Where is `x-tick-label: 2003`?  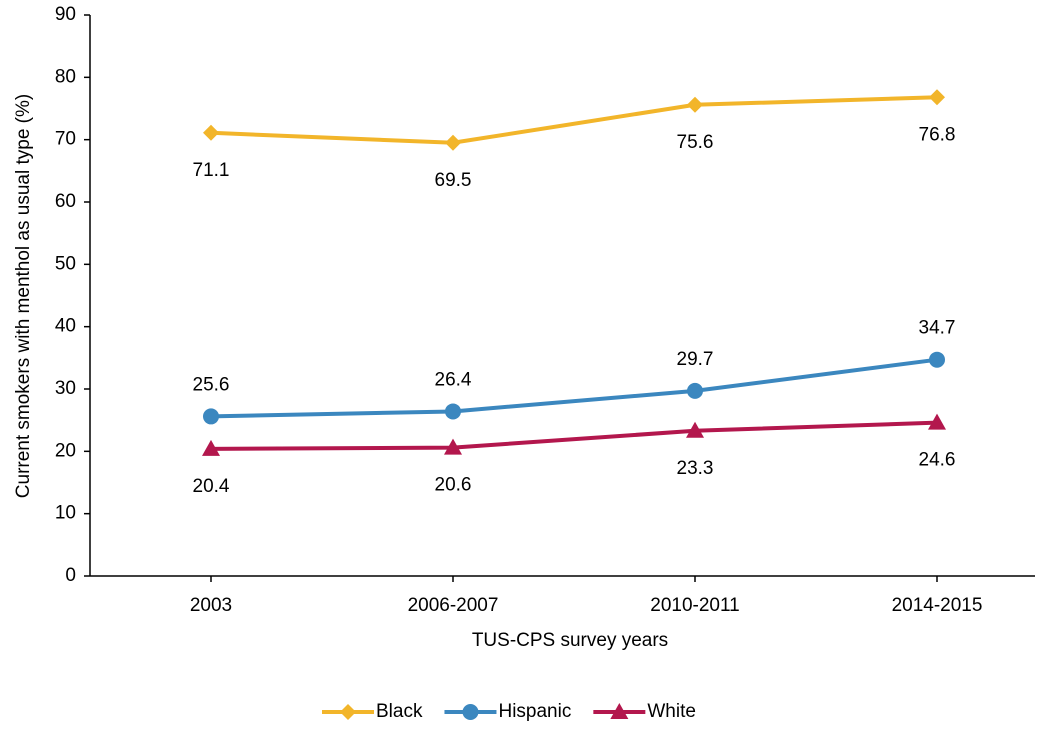 x-tick-label: 2003 is located at coordinates (211, 605).